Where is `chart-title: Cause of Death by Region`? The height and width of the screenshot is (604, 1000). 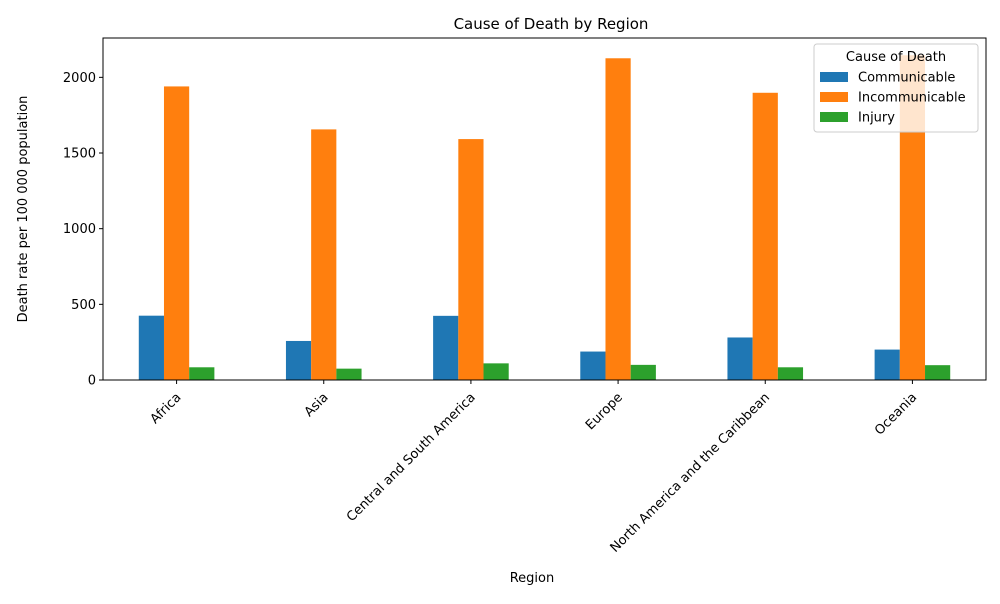
chart-title: Cause of Death by Region is located at coordinates (551, 24).